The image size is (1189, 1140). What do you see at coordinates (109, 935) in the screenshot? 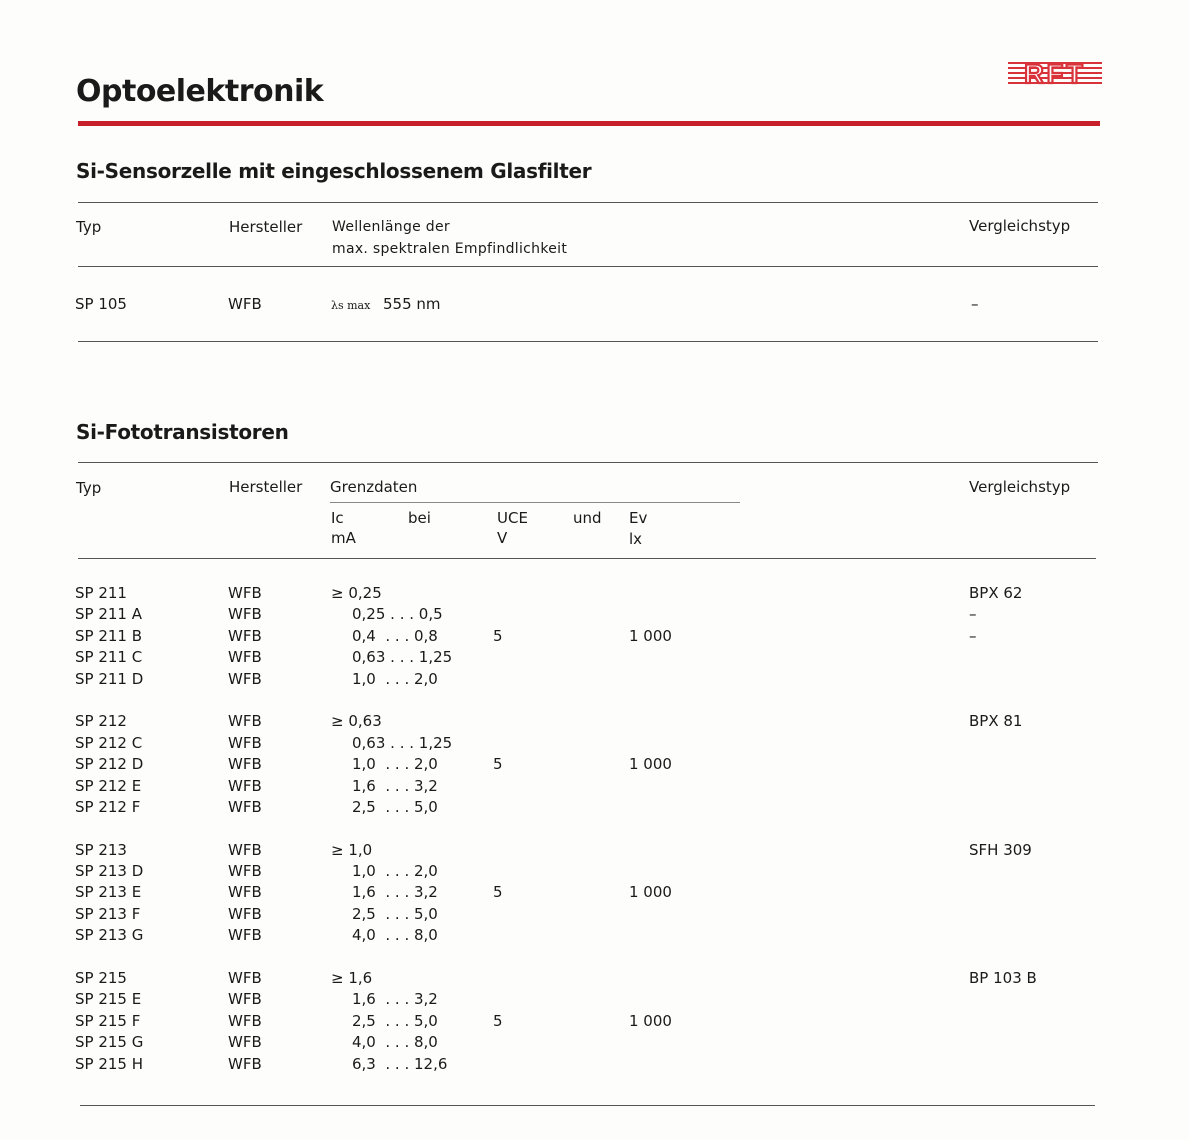
I see `cell-typ: SP 213 G` at bounding box center [109, 935].